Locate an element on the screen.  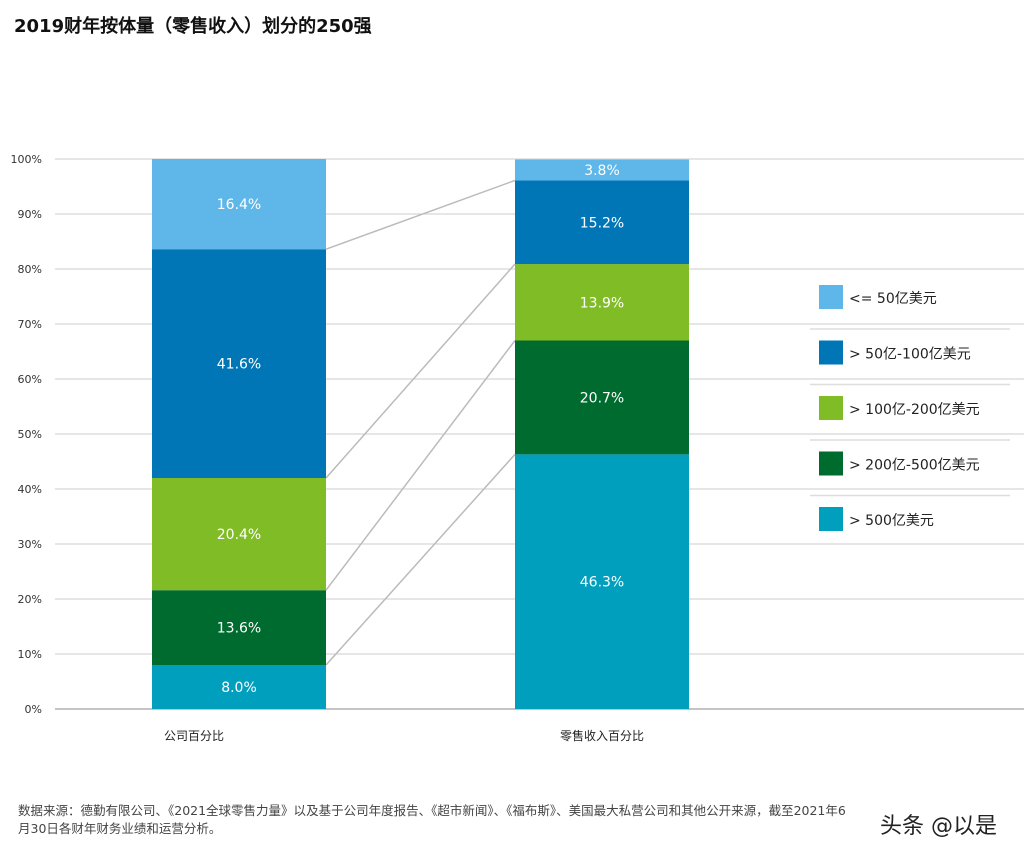
y-tick-label: 60% is located at coordinates (30, 379).